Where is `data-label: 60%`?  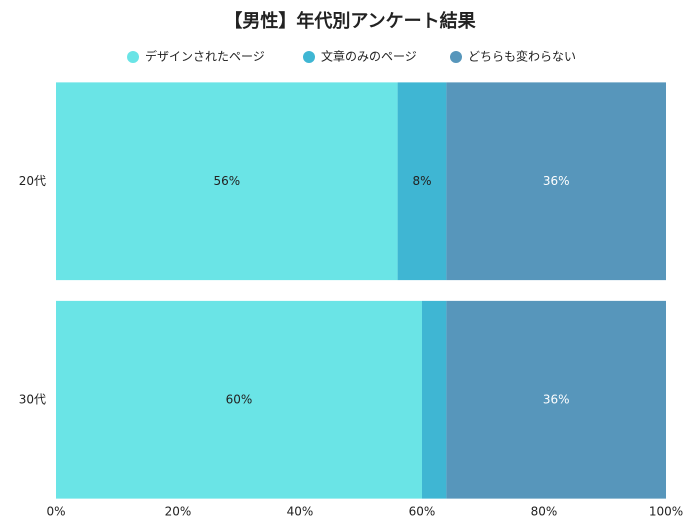 data-label: 60% is located at coordinates (239, 399).